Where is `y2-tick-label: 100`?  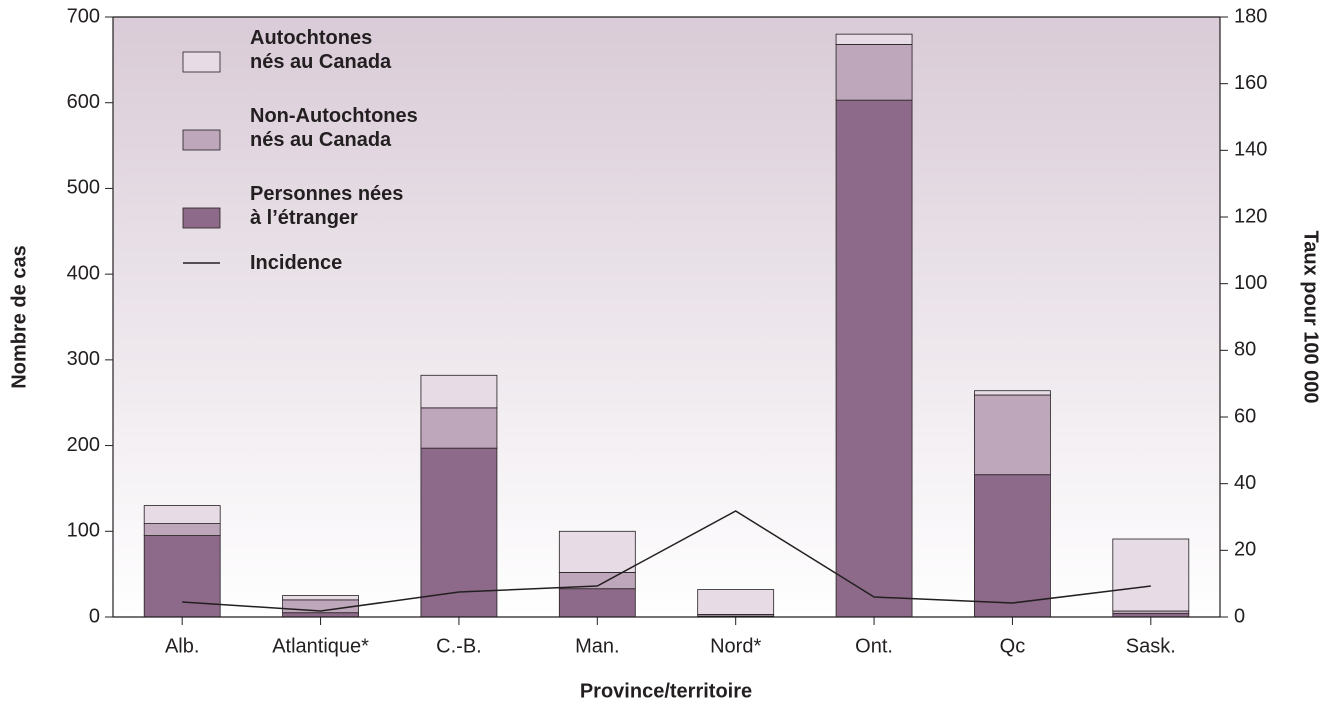
y2-tick-label: 100 is located at coordinates (1250, 283).